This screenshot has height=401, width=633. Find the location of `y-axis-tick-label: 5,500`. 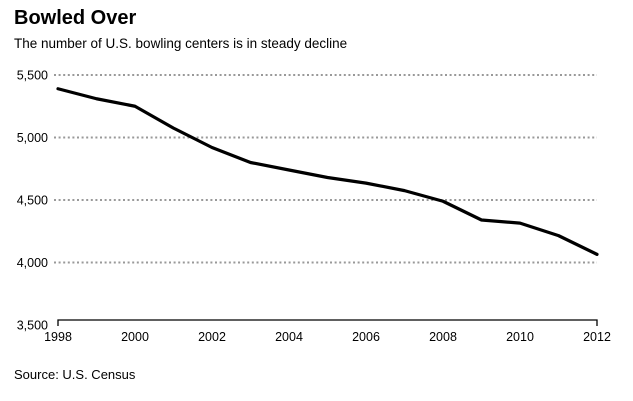

y-axis-tick-label: 5,500 is located at coordinates (32, 76).